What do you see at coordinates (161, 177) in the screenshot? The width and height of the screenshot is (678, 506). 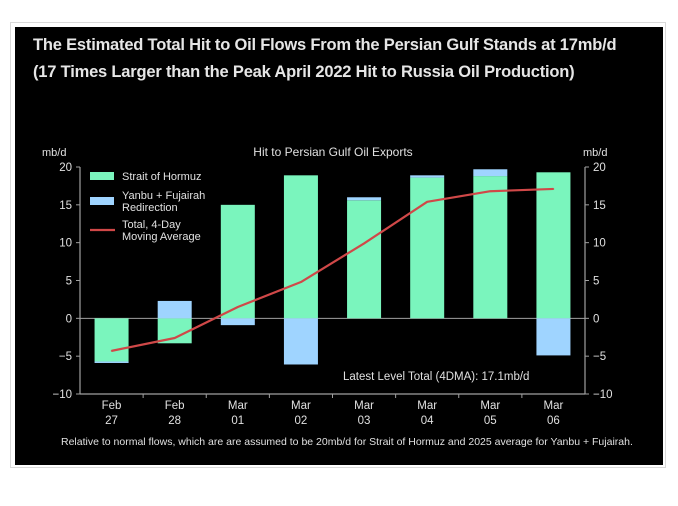 I see `legend-label: Strait of Hormuz` at bounding box center [161, 177].